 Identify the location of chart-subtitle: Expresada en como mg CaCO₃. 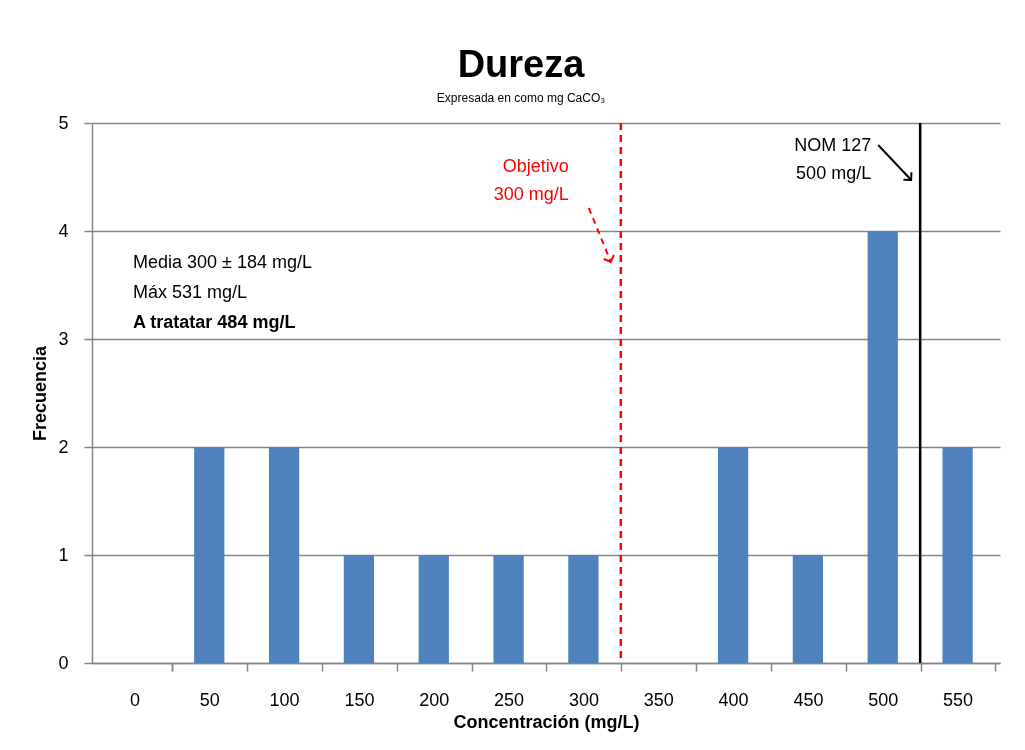
(521, 98).